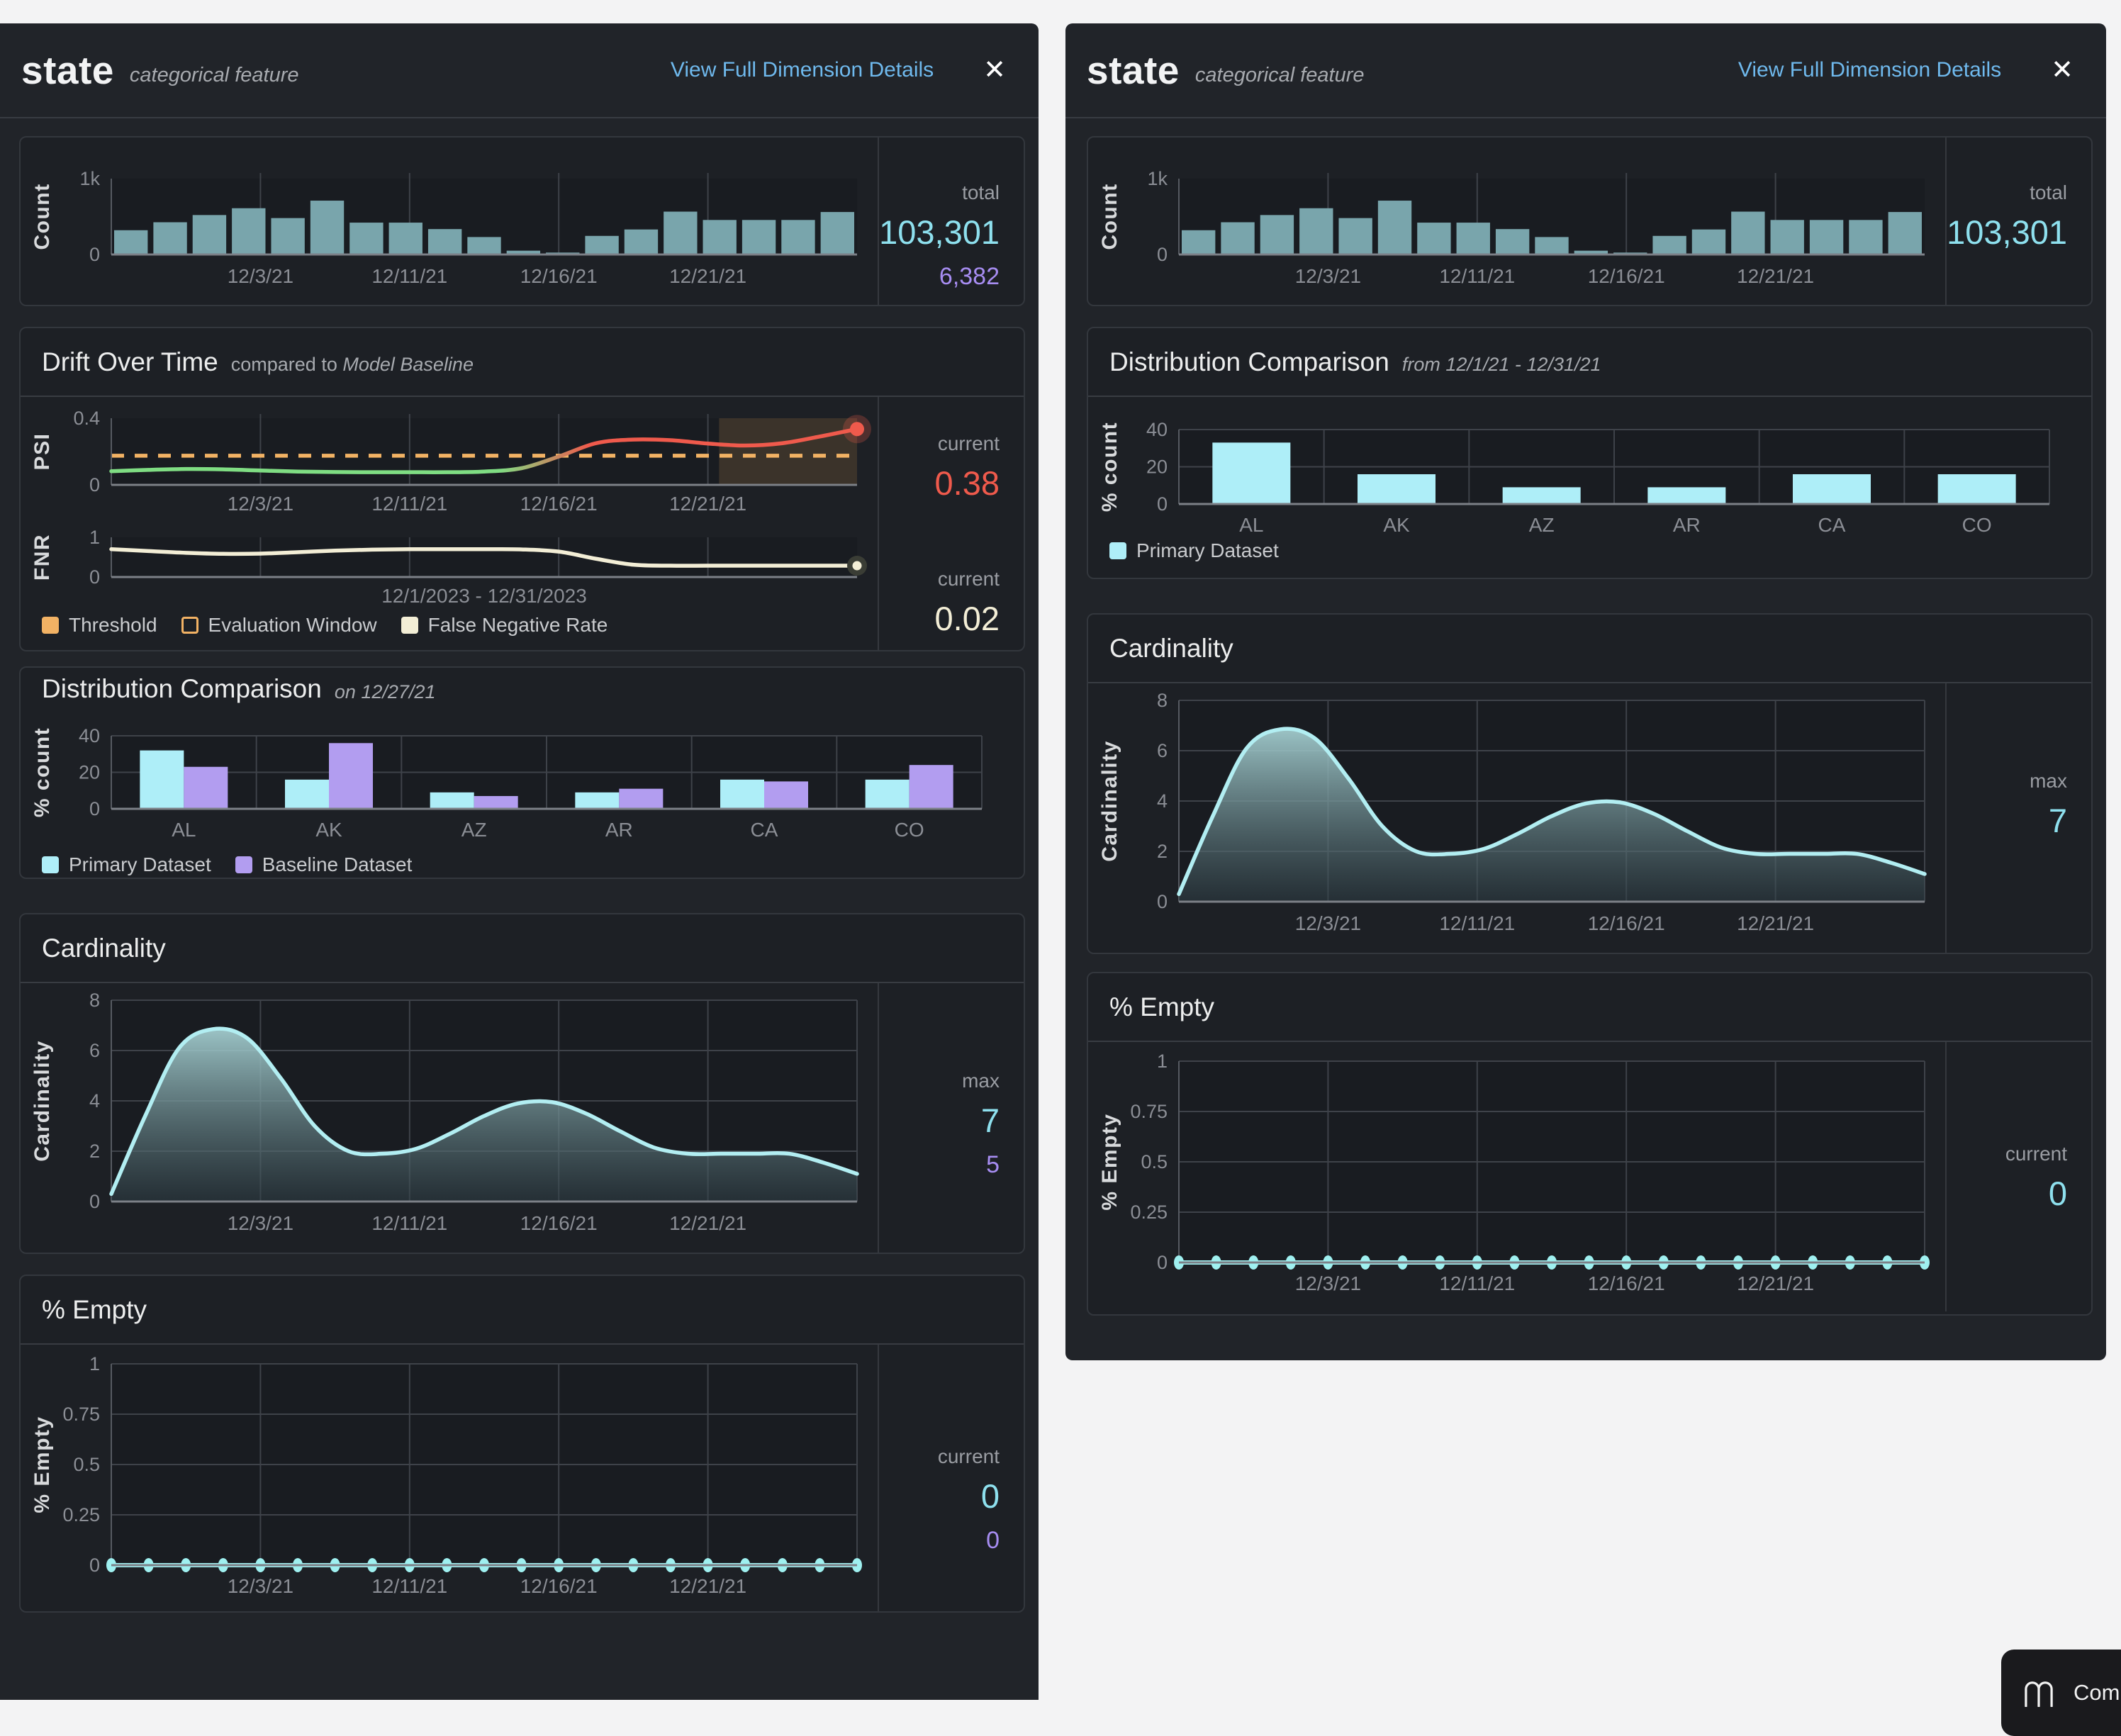 This screenshot has height=1736, width=2121. What do you see at coordinates (328, 830) in the screenshot?
I see `svg-text: AK` at bounding box center [328, 830].